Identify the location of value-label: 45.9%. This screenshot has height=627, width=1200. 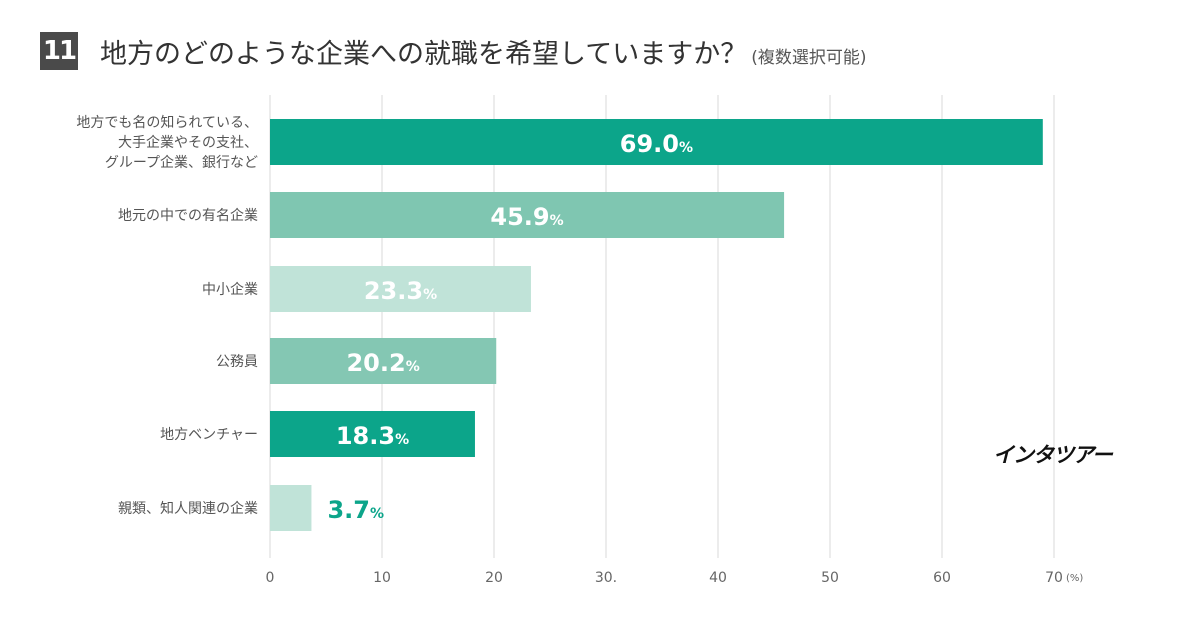
(526, 217).